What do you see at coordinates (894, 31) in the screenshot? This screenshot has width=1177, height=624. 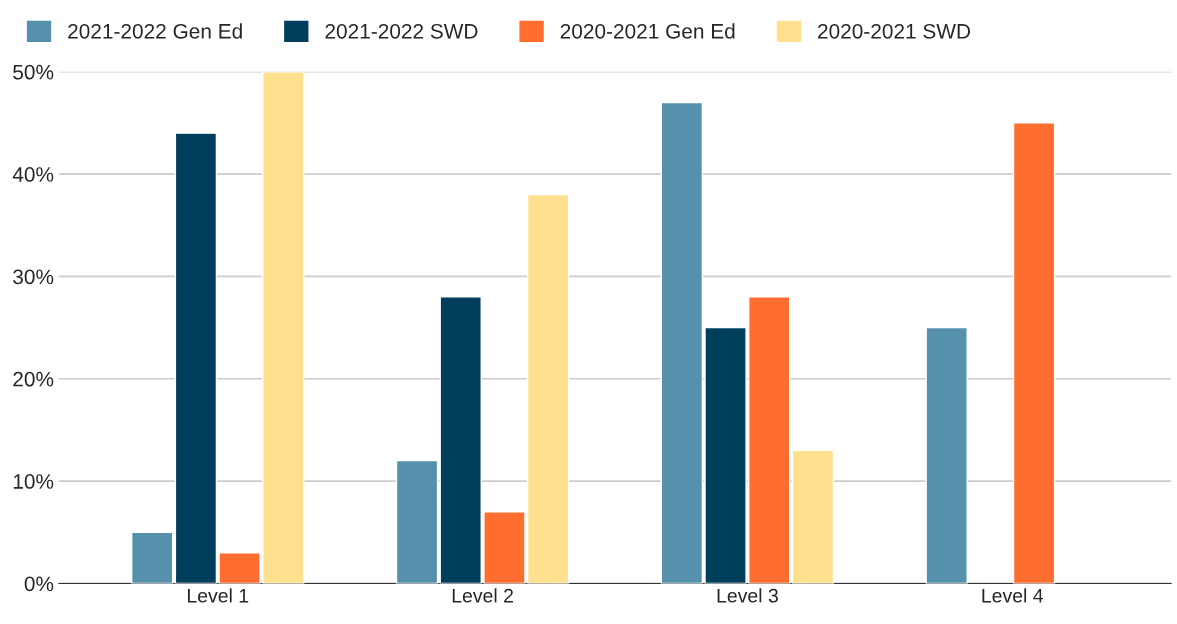 I see `legend-label: 2020-2021 SWD` at bounding box center [894, 31].